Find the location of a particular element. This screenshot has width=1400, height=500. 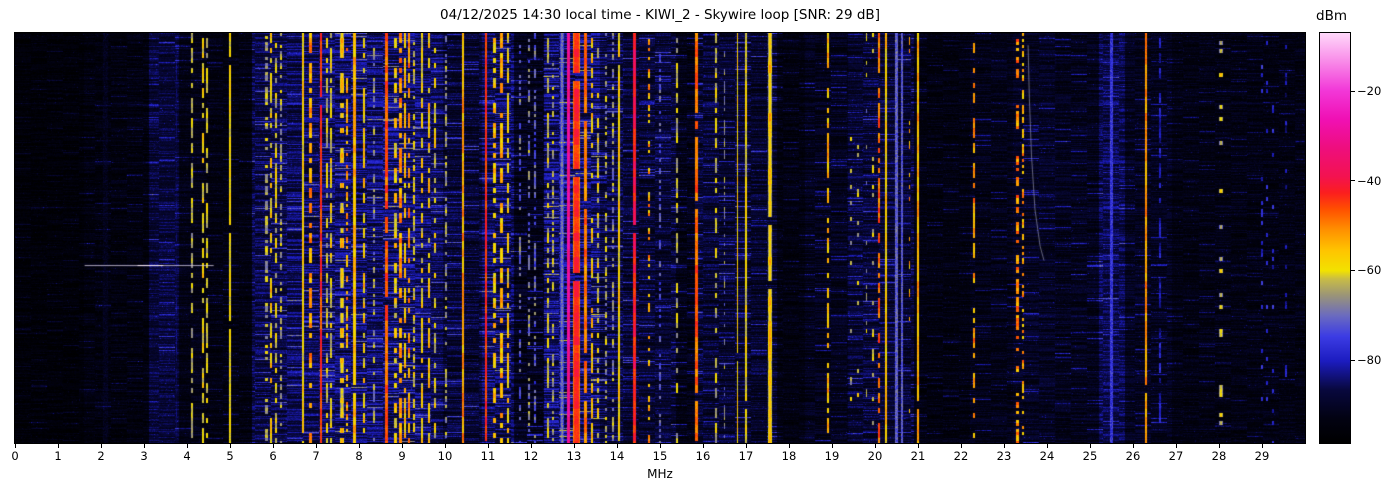

colorbar-tick-label: −40 is located at coordinates (1369, 180).